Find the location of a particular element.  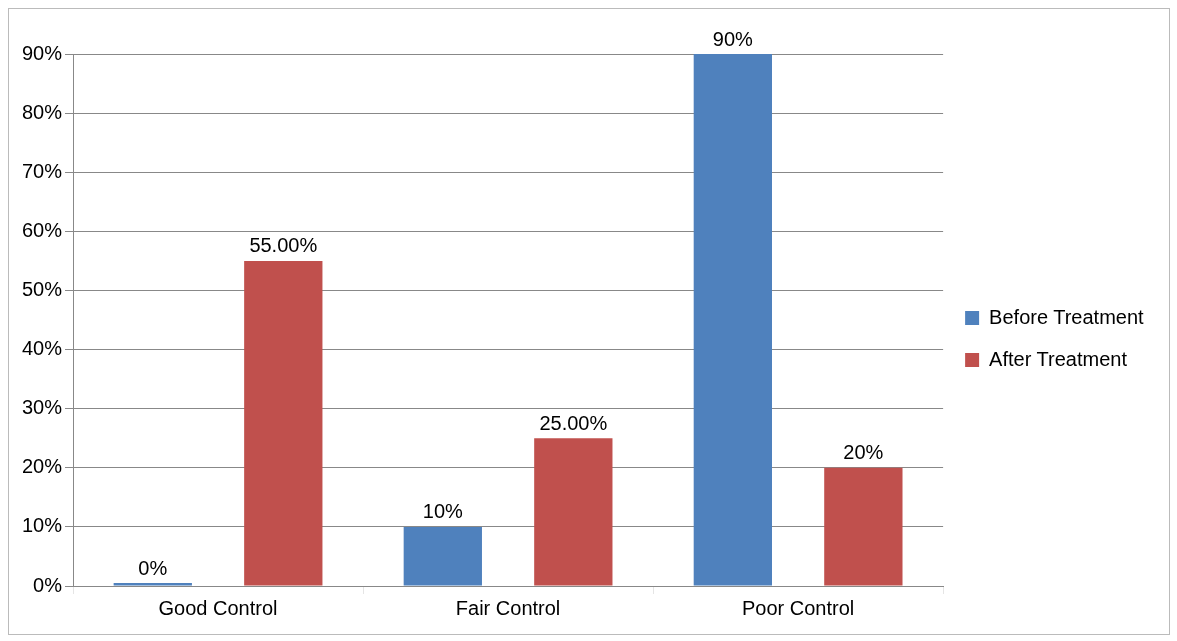

legend-label: Before Treatment is located at coordinates (1067, 316).